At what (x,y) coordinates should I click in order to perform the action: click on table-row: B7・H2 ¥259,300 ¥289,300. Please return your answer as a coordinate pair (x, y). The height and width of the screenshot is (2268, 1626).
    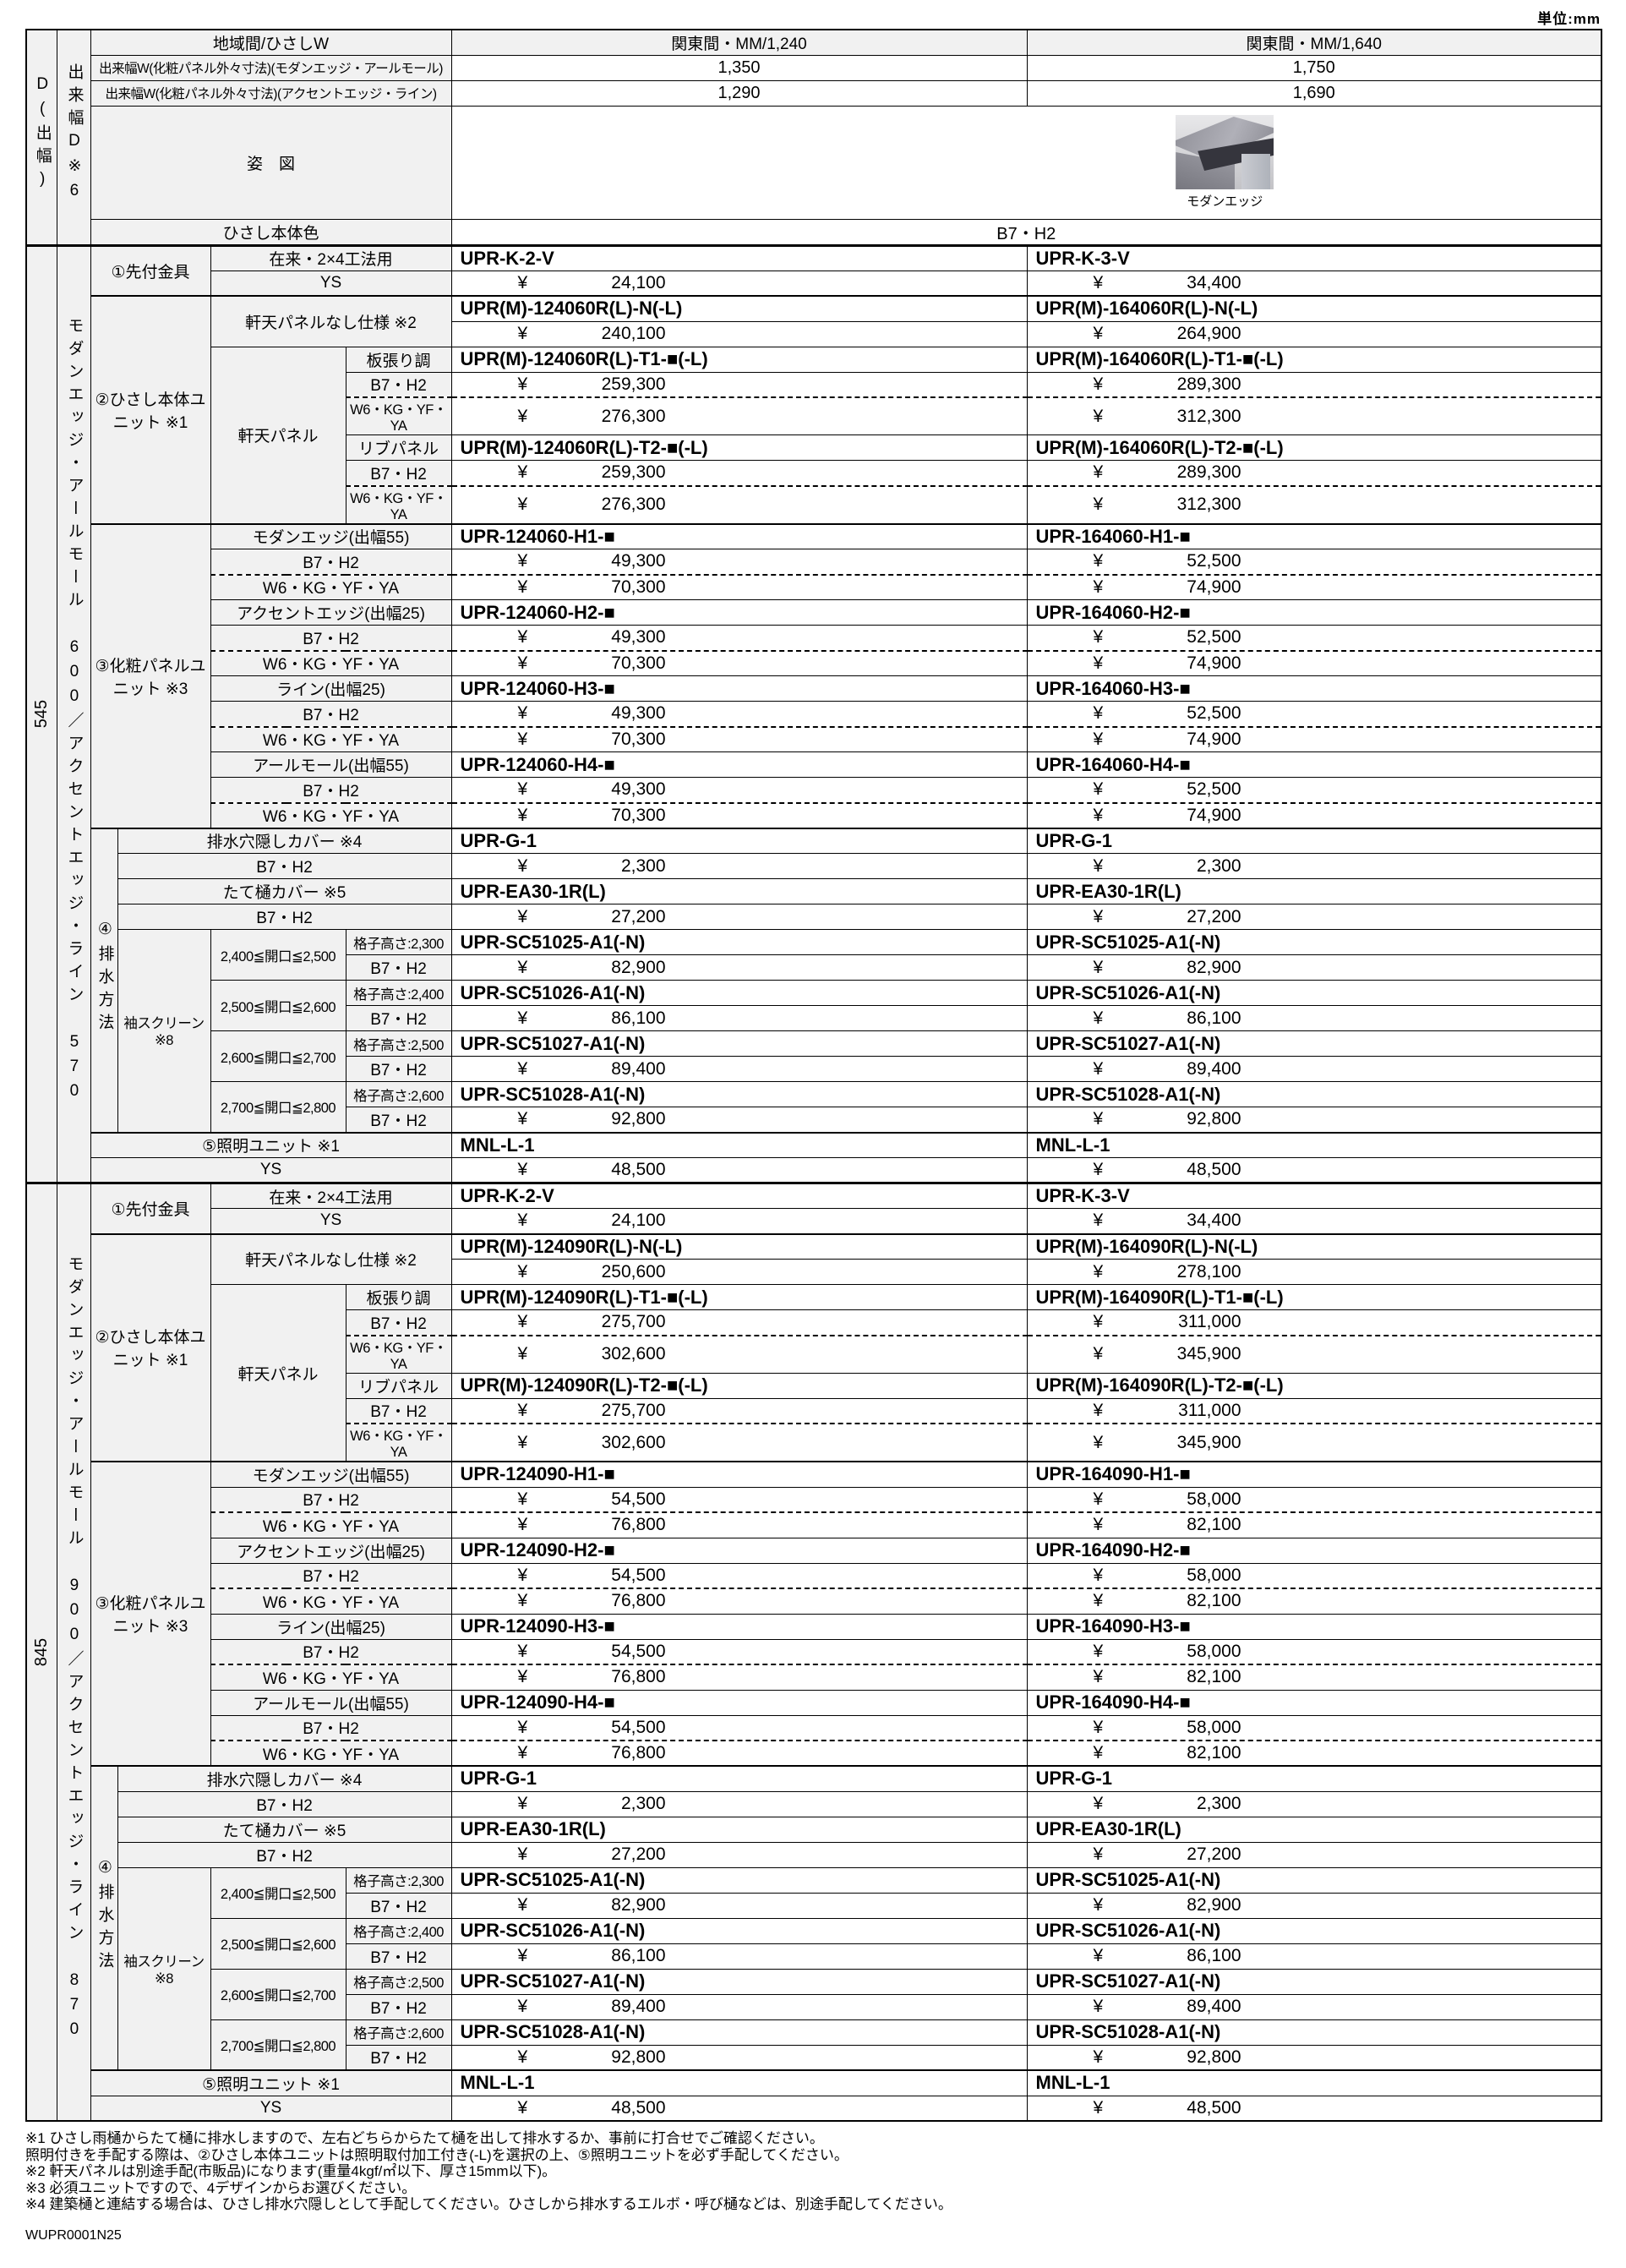
    Looking at the image, I should click on (814, 473).